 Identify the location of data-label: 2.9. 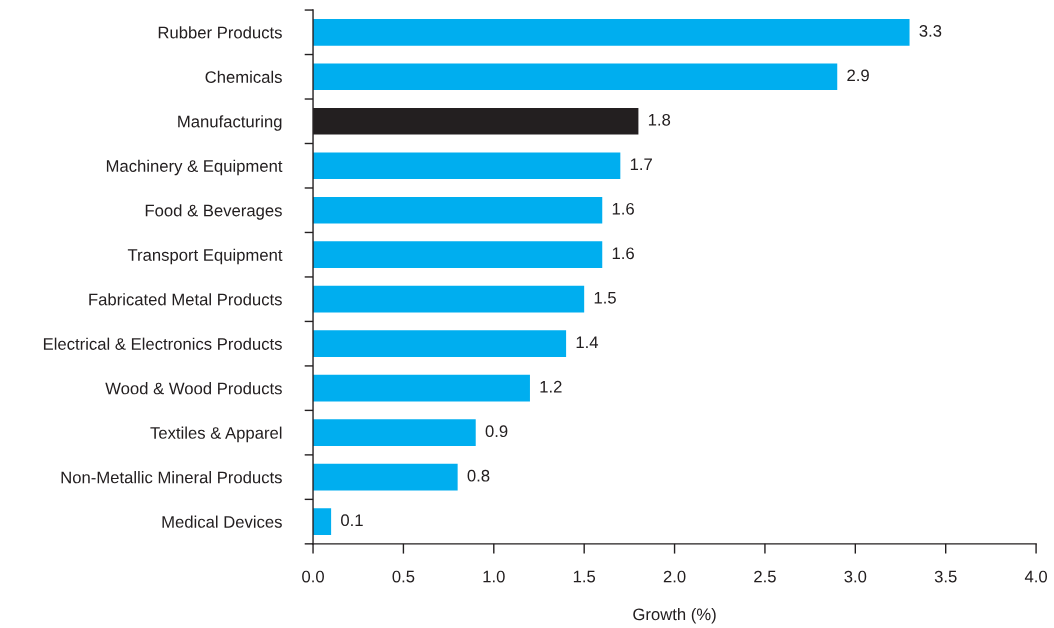
(858, 75).